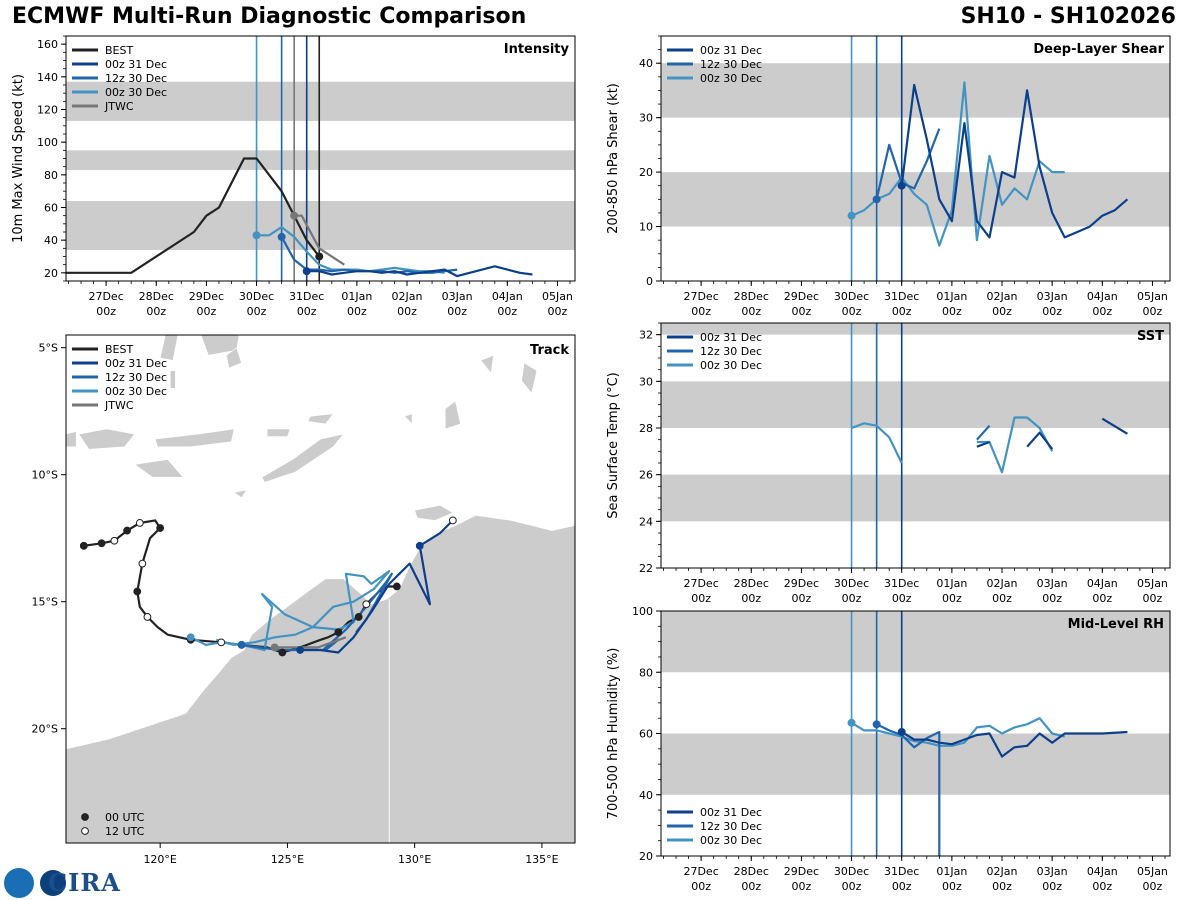  I want to click on x-tick-label: 120°E, so click(159, 859).